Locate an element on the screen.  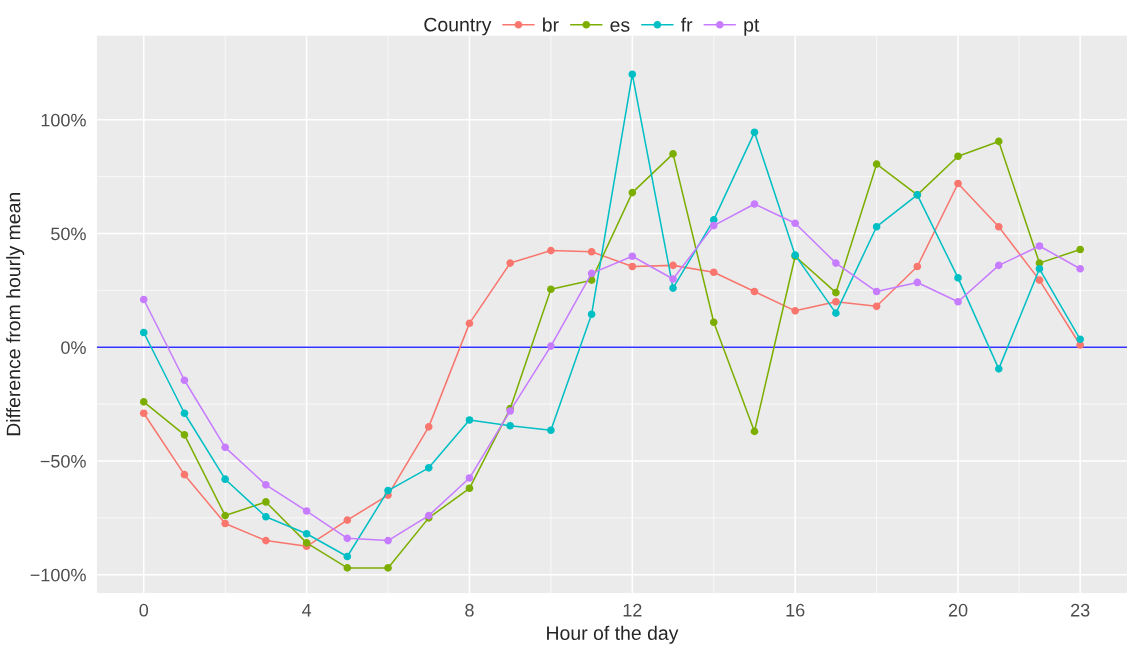
x-tick-label: 4 is located at coordinates (307, 610).